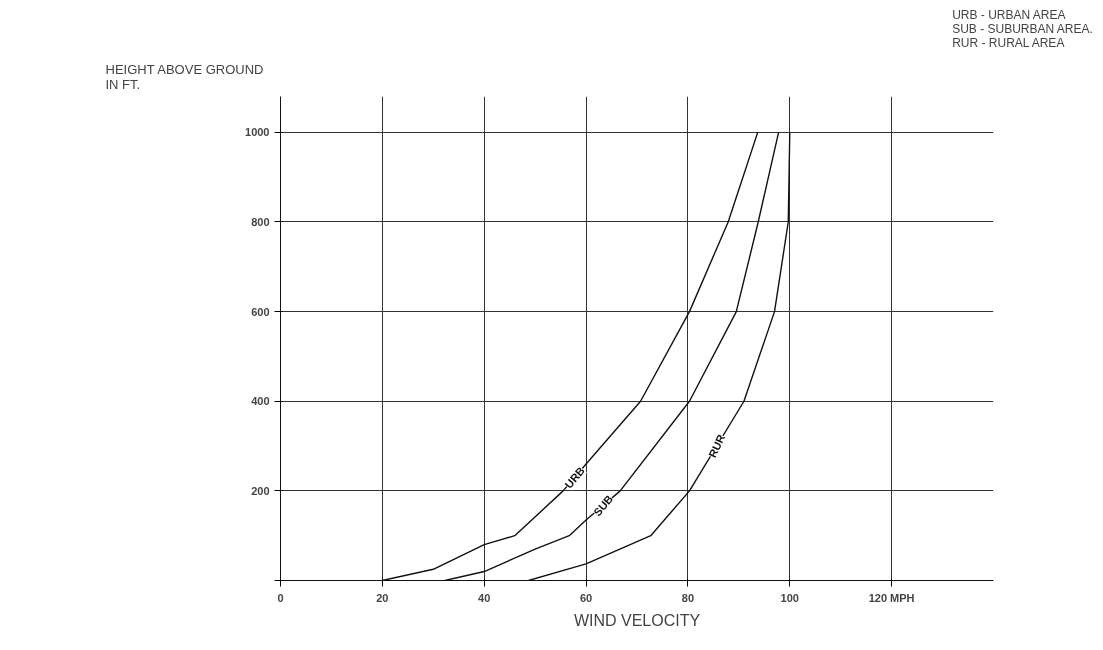  What do you see at coordinates (280, 597) in the screenshot?
I see `x-tick-label: 0` at bounding box center [280, 597].